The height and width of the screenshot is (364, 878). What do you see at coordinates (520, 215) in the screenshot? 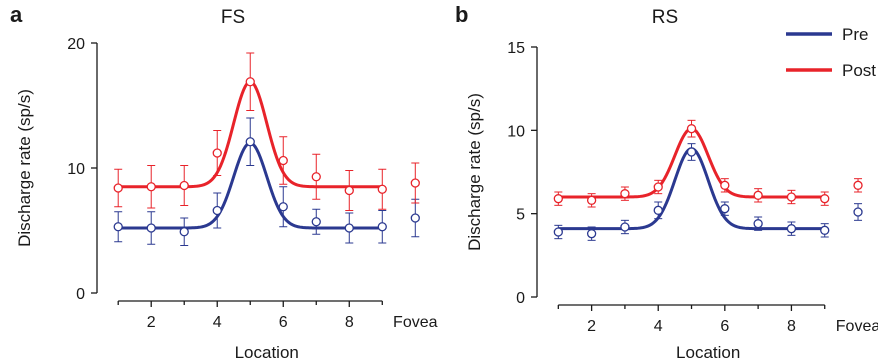
I see `y-tick-label: 5` at bounding box center [520, 215].